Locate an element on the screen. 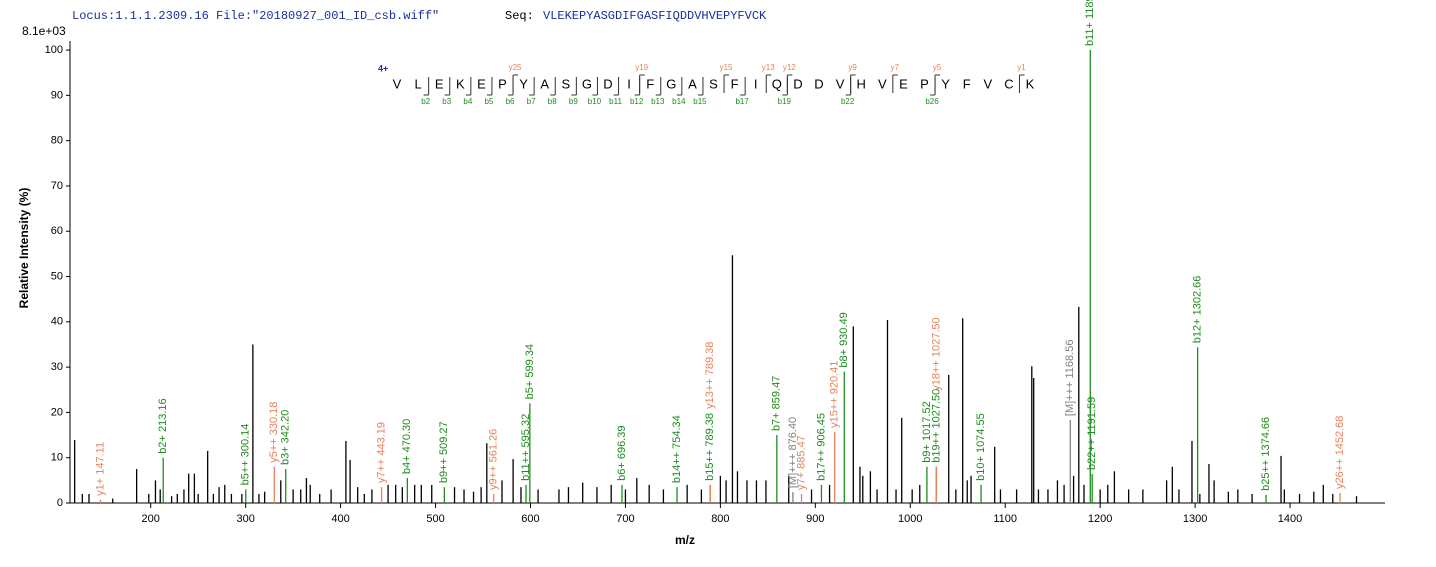 The height and width of the screenshot is (567, 1436). peak-label: b2+ 213.16 is located at coordinates (163, 425).